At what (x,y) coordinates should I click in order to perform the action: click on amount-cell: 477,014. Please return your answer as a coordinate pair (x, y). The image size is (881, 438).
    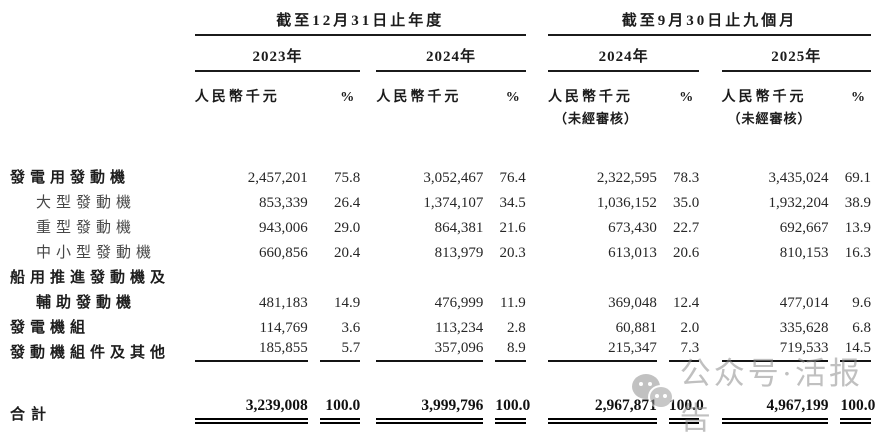
    Looking at the image, I should click on (804, 303).